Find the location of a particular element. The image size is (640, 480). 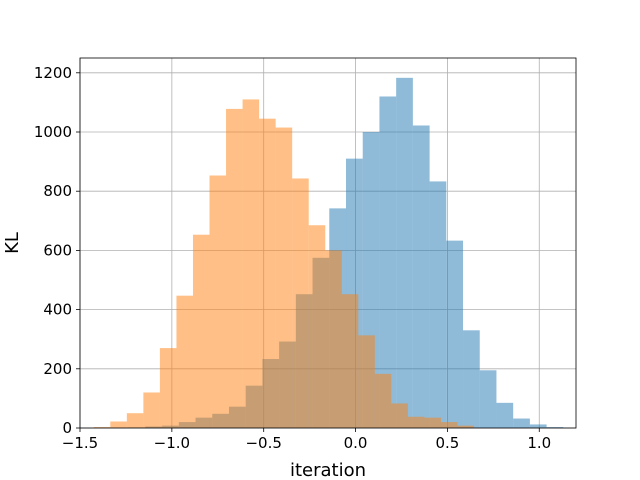

y-tick-label: 200 is located at coordinates (57, 369).